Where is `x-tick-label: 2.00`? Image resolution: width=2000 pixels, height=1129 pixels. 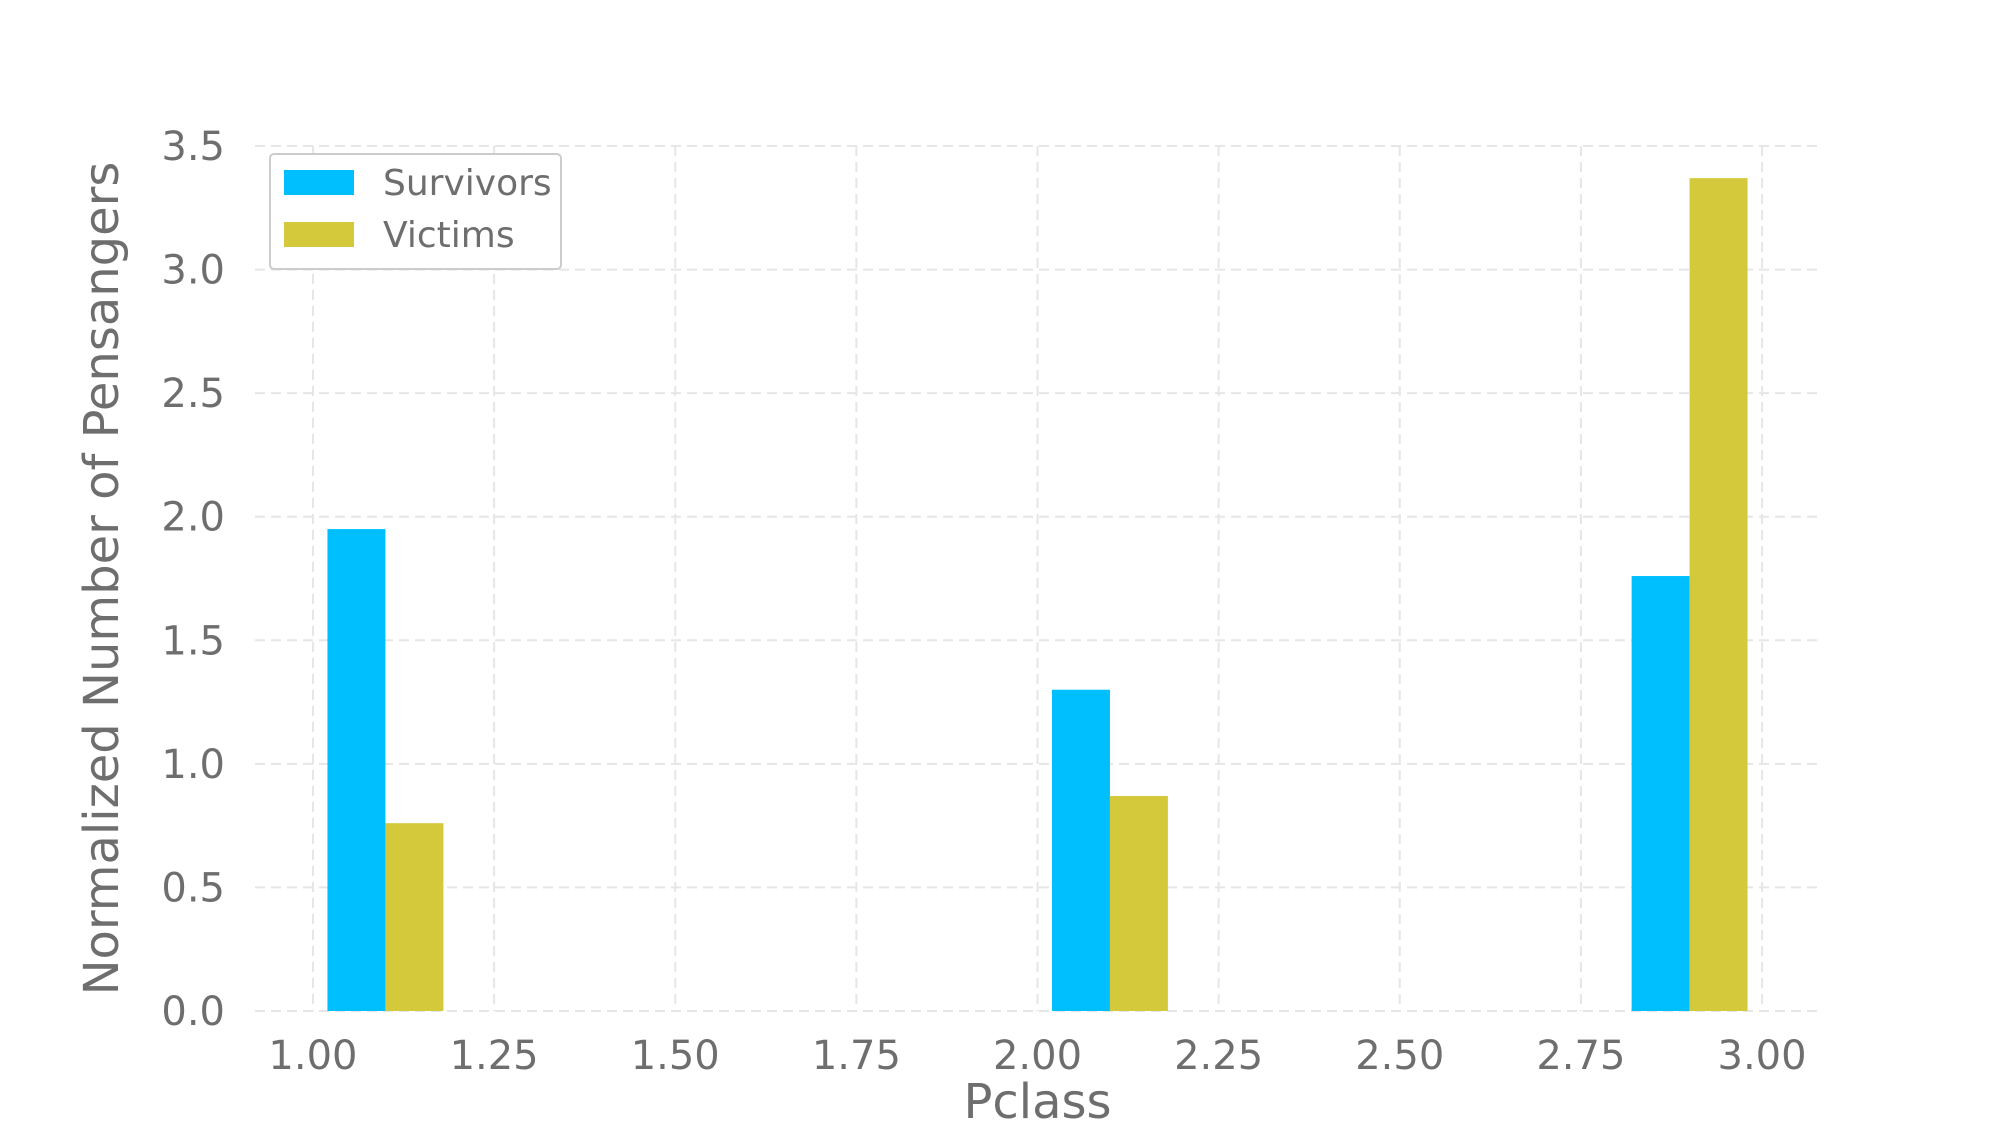
x-tick-label: 2.00 is located at coordinates (1037, 1056).